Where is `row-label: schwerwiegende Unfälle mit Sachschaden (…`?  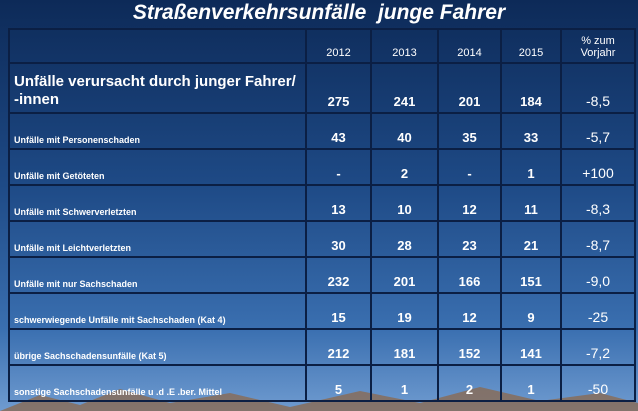
row-label: schwerwiegende Unfälle mit Sachschaden (… is located at coordinates (157, 311).